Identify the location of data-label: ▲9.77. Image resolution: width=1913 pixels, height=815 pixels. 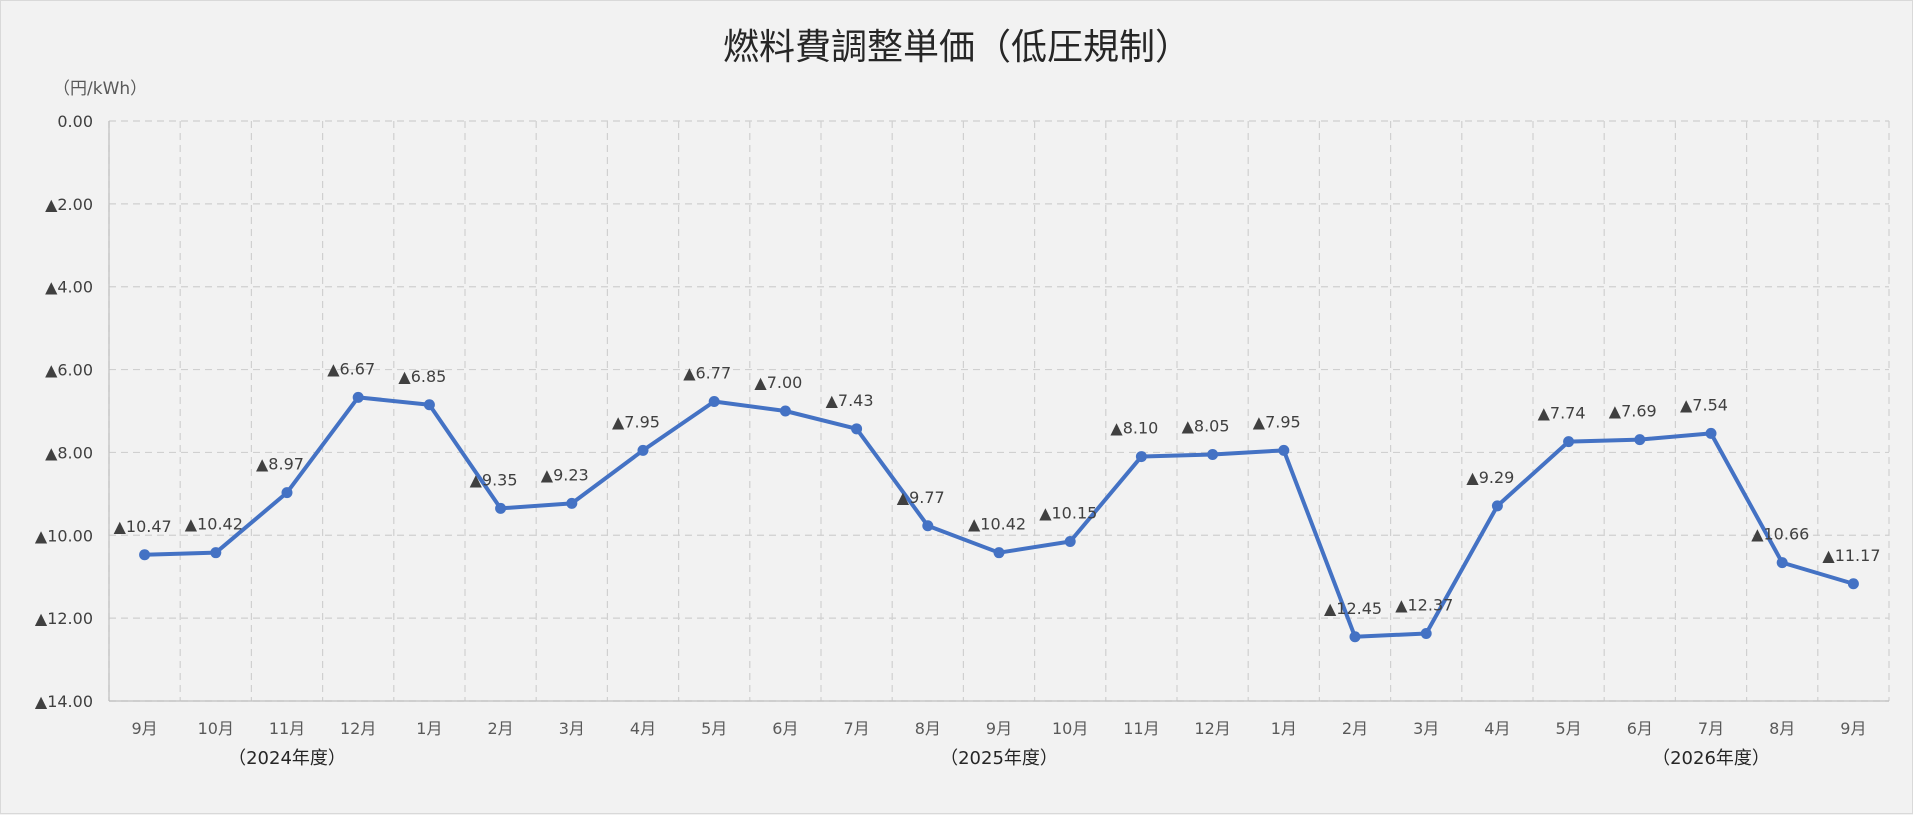
(921, 497).